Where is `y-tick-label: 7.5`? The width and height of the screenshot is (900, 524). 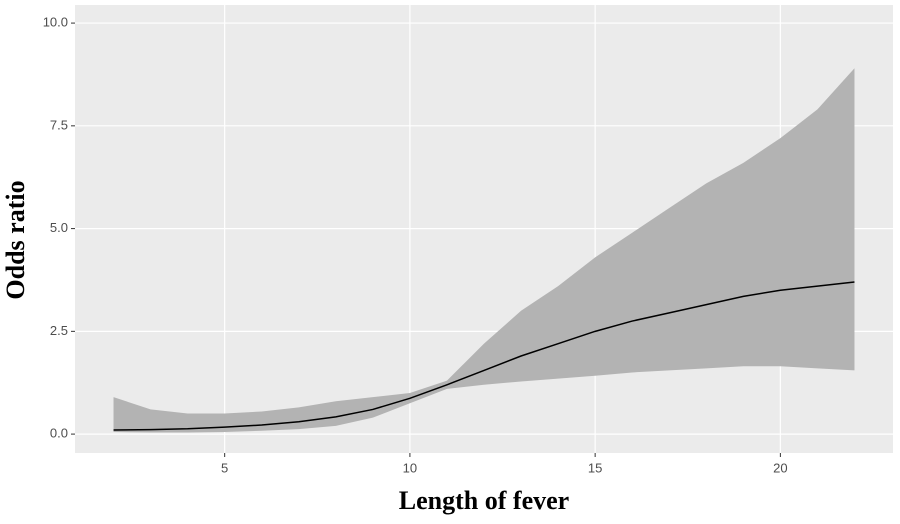 y-tick-label: 7.5 is located at coordinates (59, 124).